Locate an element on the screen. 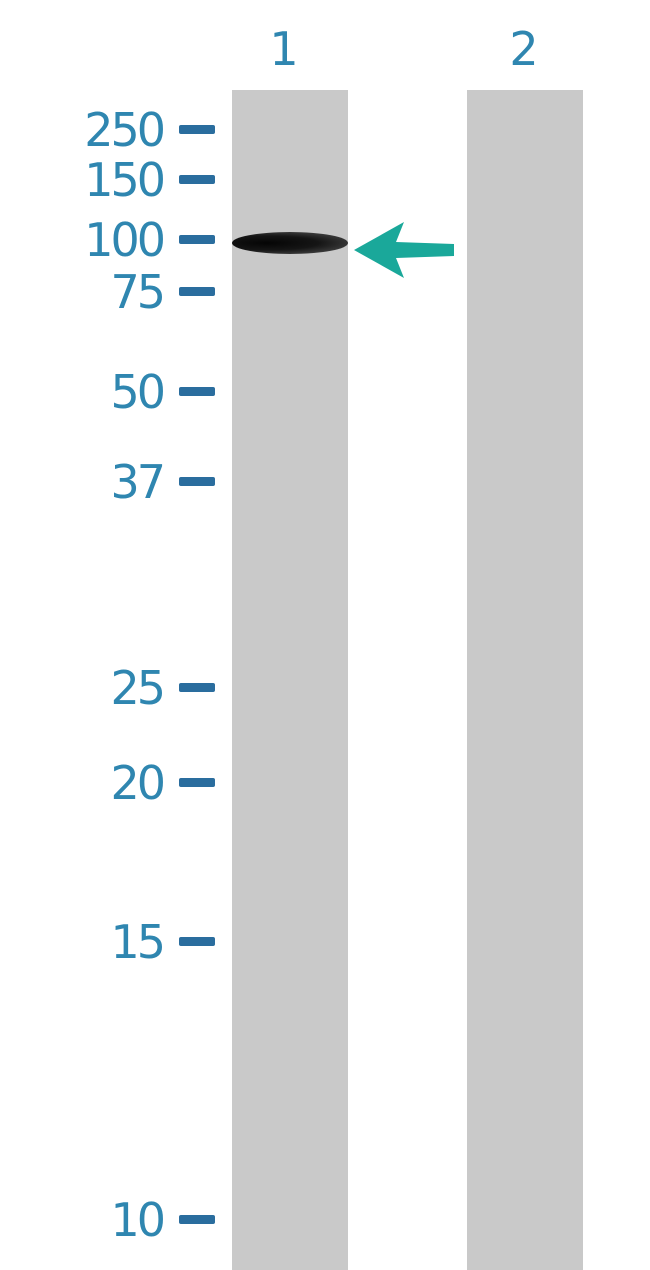  marker-25: 25 is located at coordinates (107, 688).